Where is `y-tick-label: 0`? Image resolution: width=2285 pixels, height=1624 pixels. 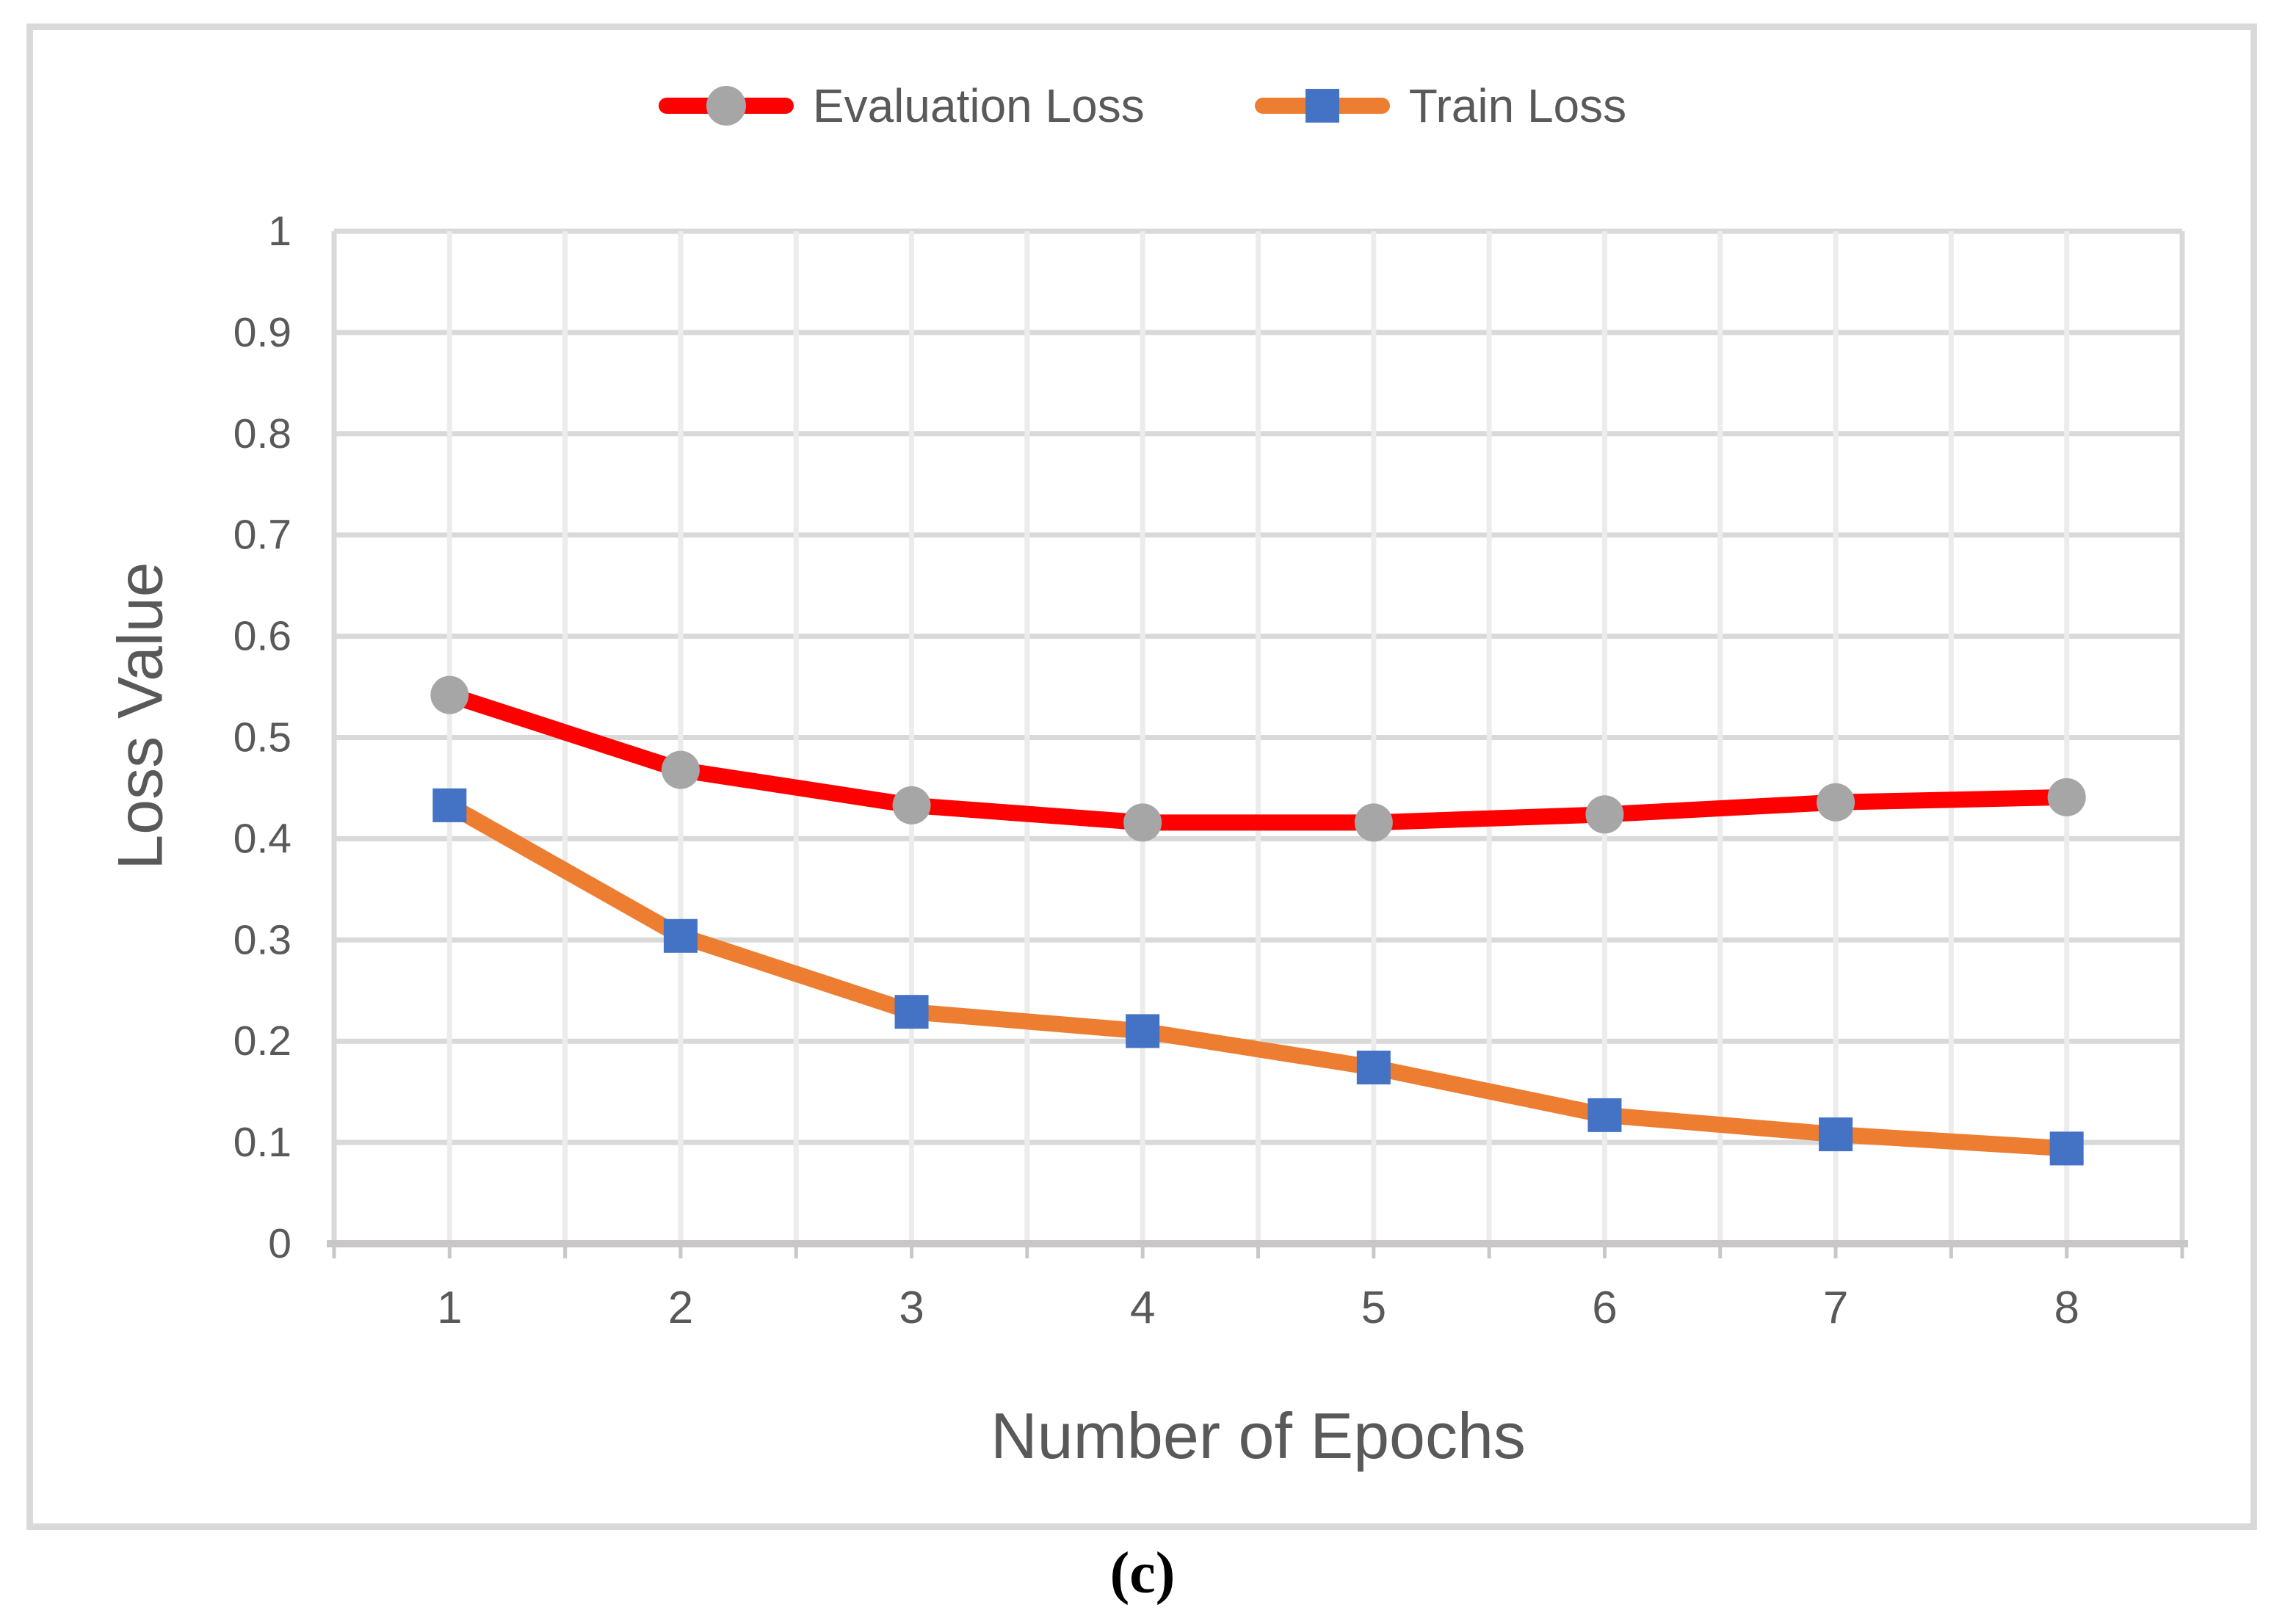 y-tick-label: 0 is located at coordinates (279, 1243).